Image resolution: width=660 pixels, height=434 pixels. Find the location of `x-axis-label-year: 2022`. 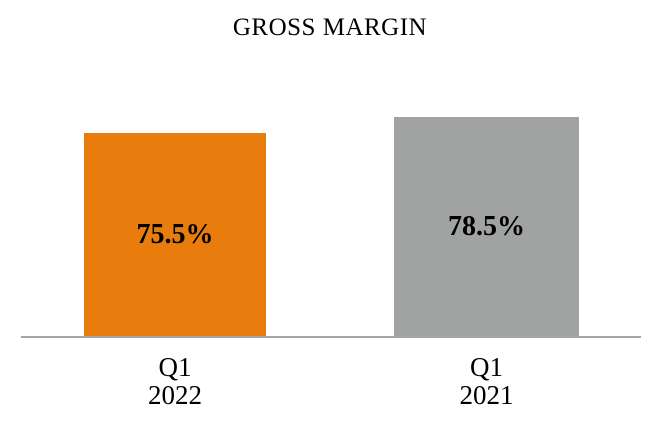

x-axis-label-year: 2022 is located at coordinates (175, 395).